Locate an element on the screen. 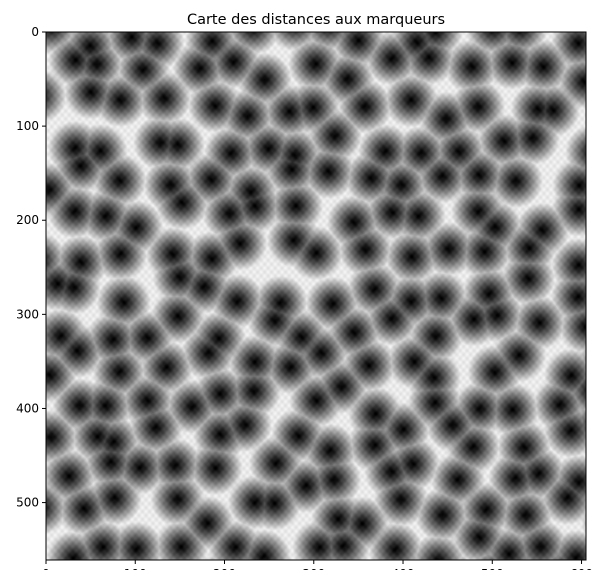  x-tick-label: 500 is located at coordinates (492, 568).